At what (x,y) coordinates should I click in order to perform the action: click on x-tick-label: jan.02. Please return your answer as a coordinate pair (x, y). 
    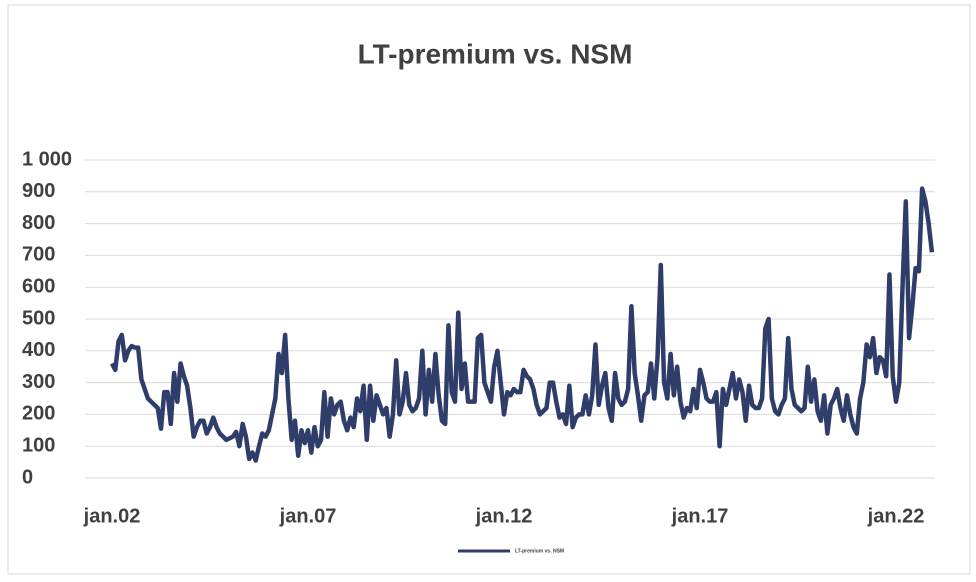
    Looking at the image, I should click on (112, 516).